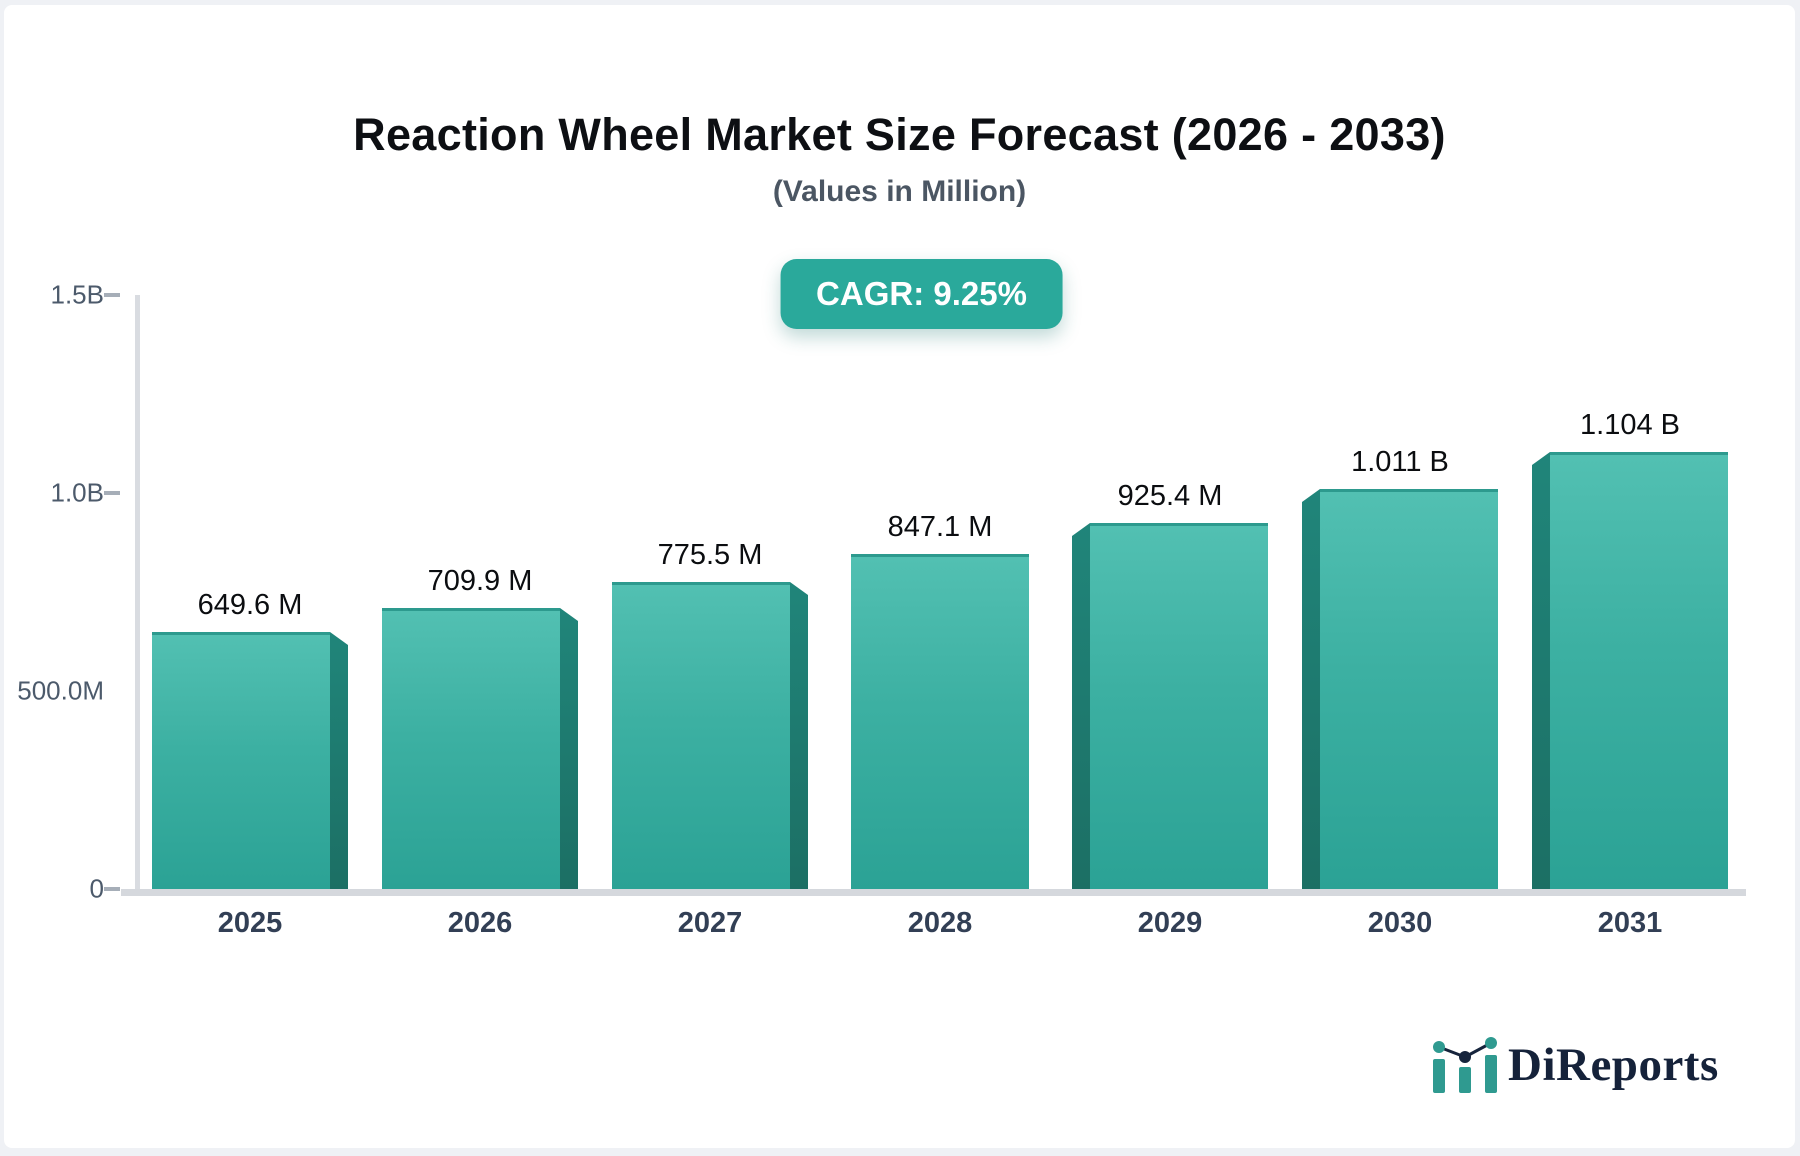  I want to click on y-axis-tick-label: 0, so click(96, 888).